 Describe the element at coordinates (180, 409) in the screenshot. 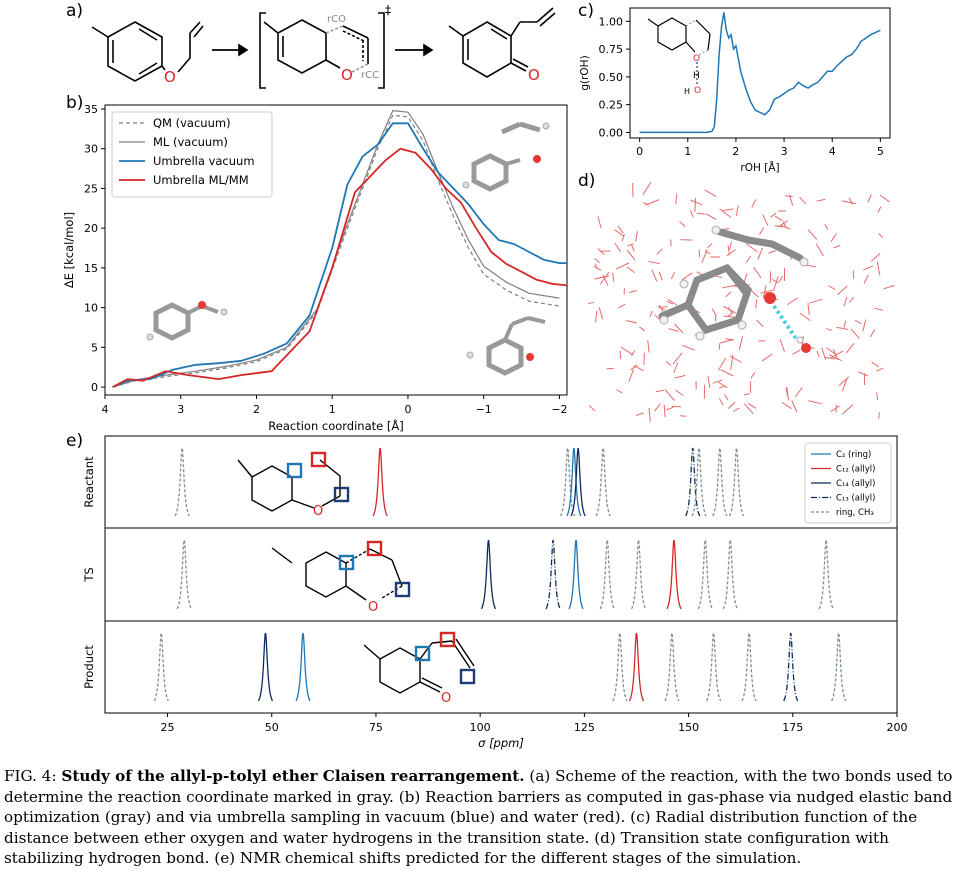

I see `x-tick-label: 3` at that location.